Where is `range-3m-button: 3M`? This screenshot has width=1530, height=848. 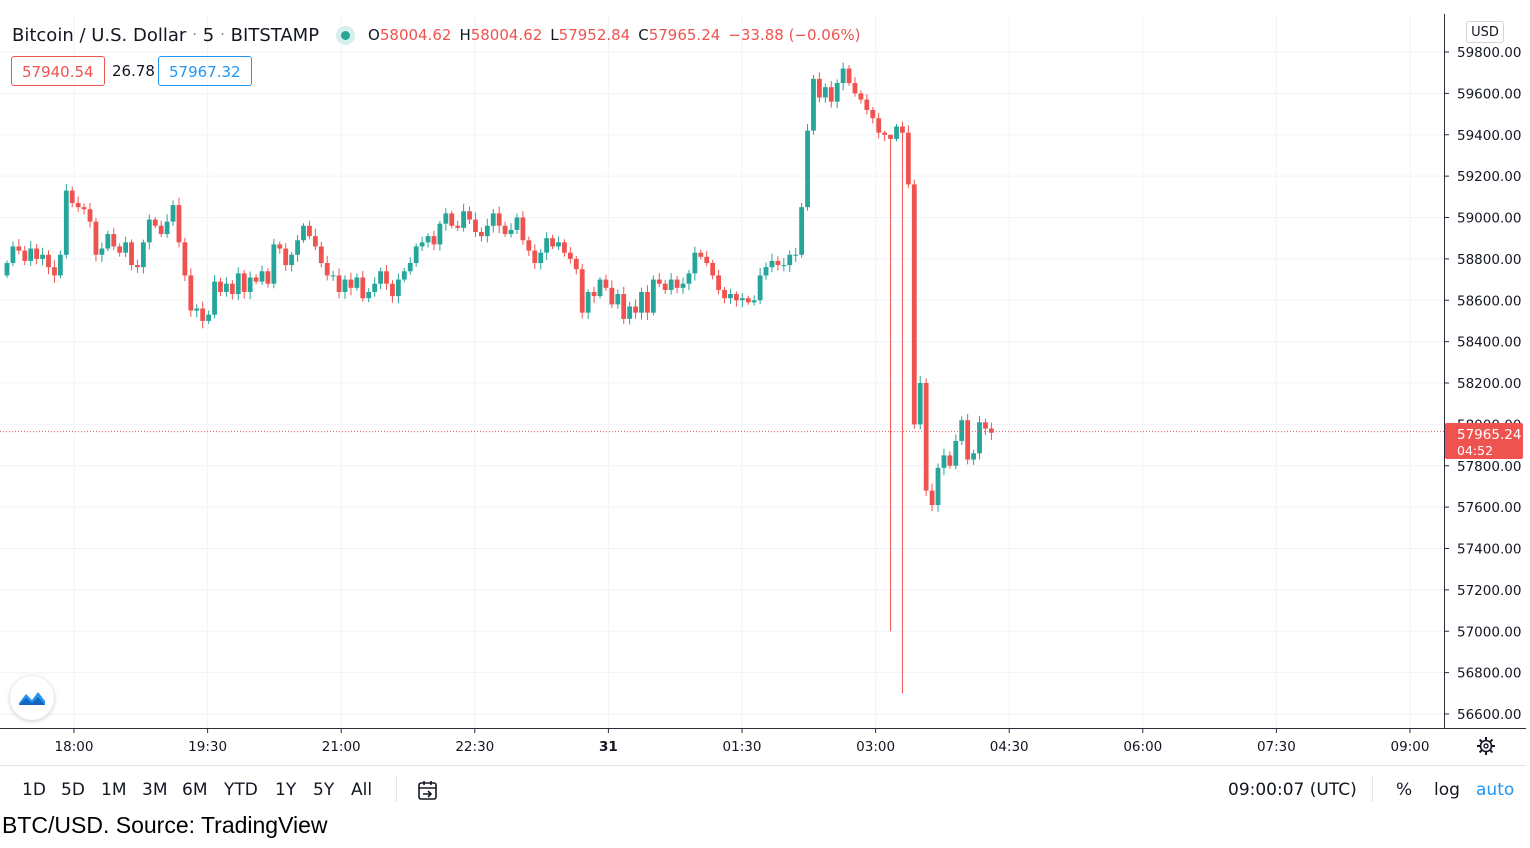
range-3m-button: 3M is located at coordinates (155, 790).